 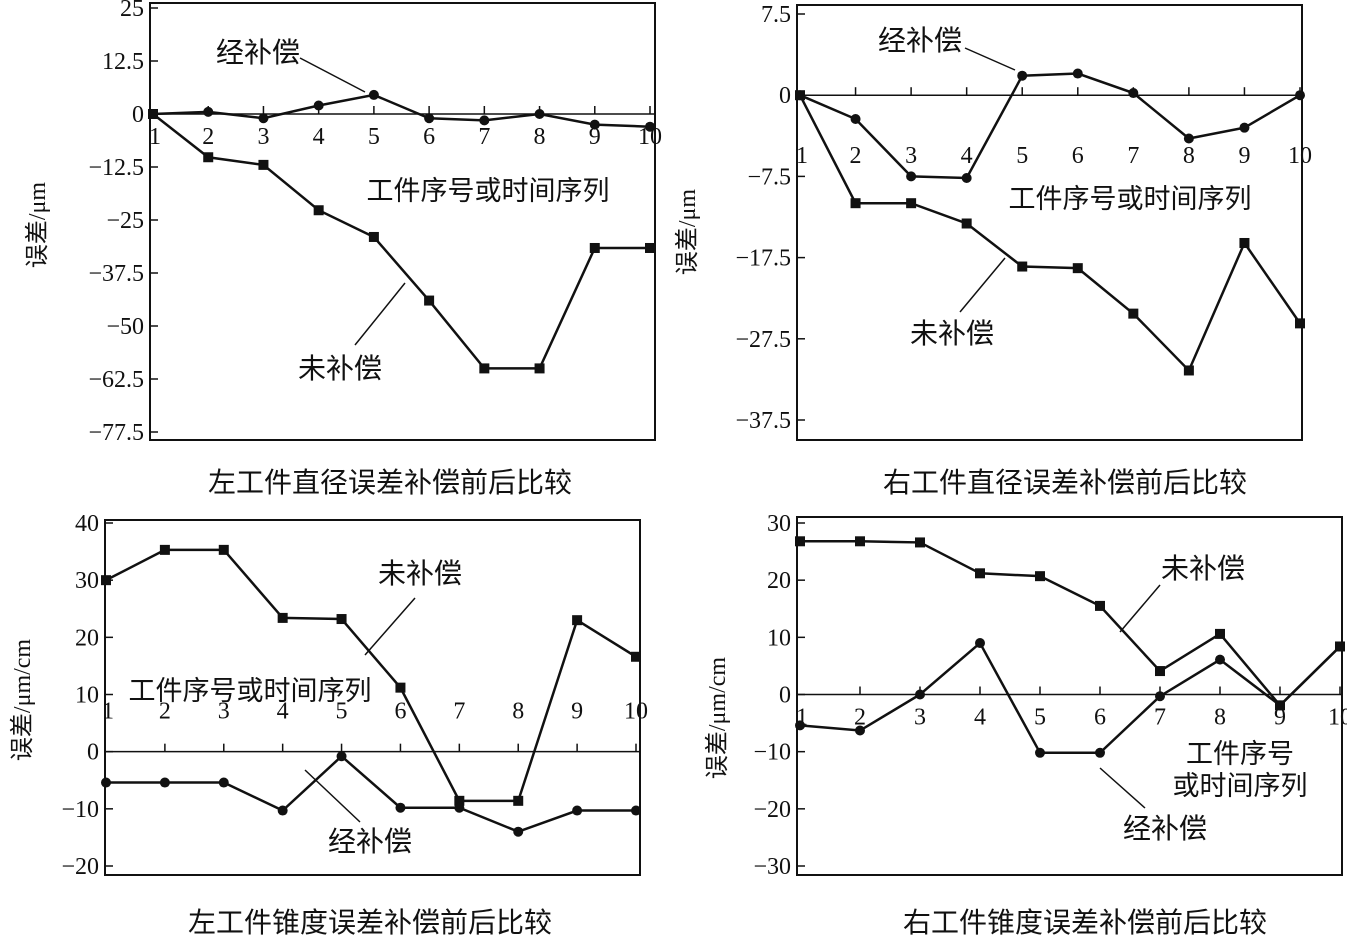 I want to click on y-tick-label: 25, so click(x=132, y=11).